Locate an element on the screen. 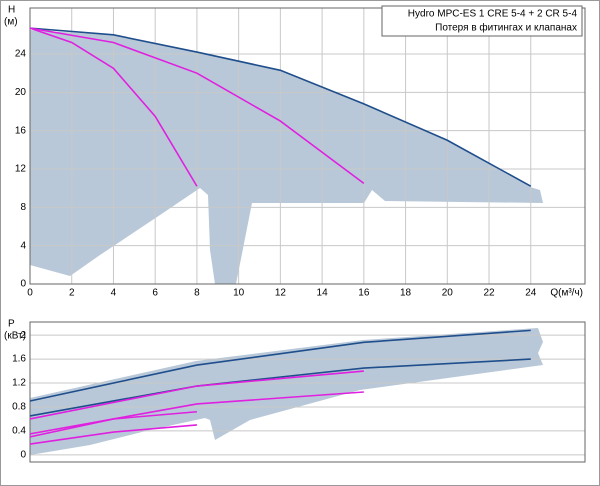 The image size is (600, 486). x-axis-label: Q(м³/ч) is located at coordinates (566, 293).